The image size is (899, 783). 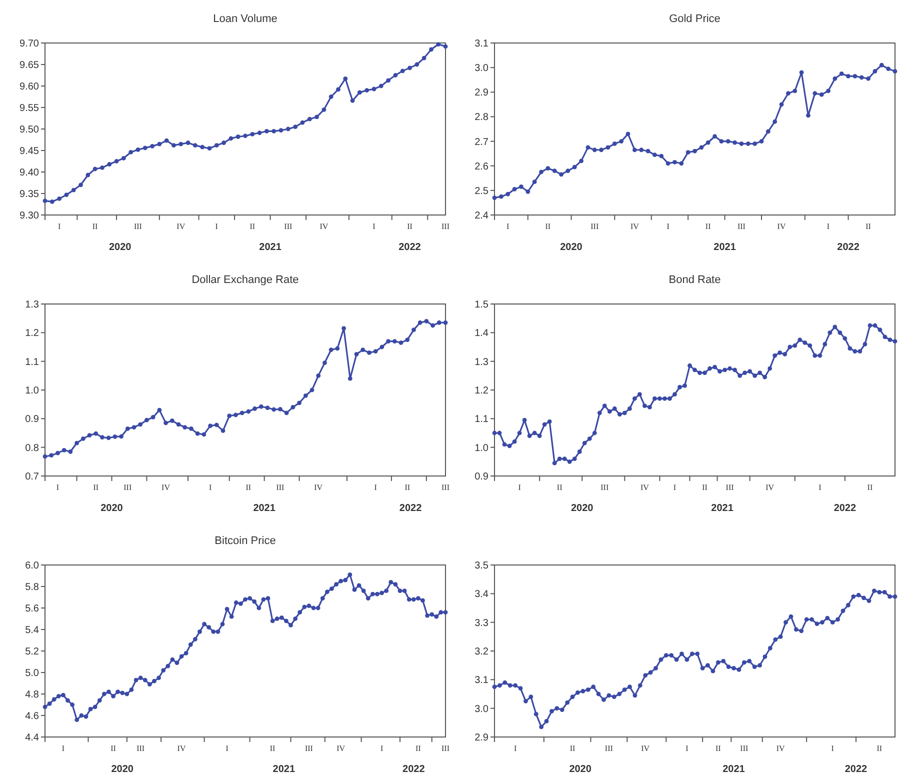 I want to click on y-tick-label: 2.6, so click(x=481, y=166).